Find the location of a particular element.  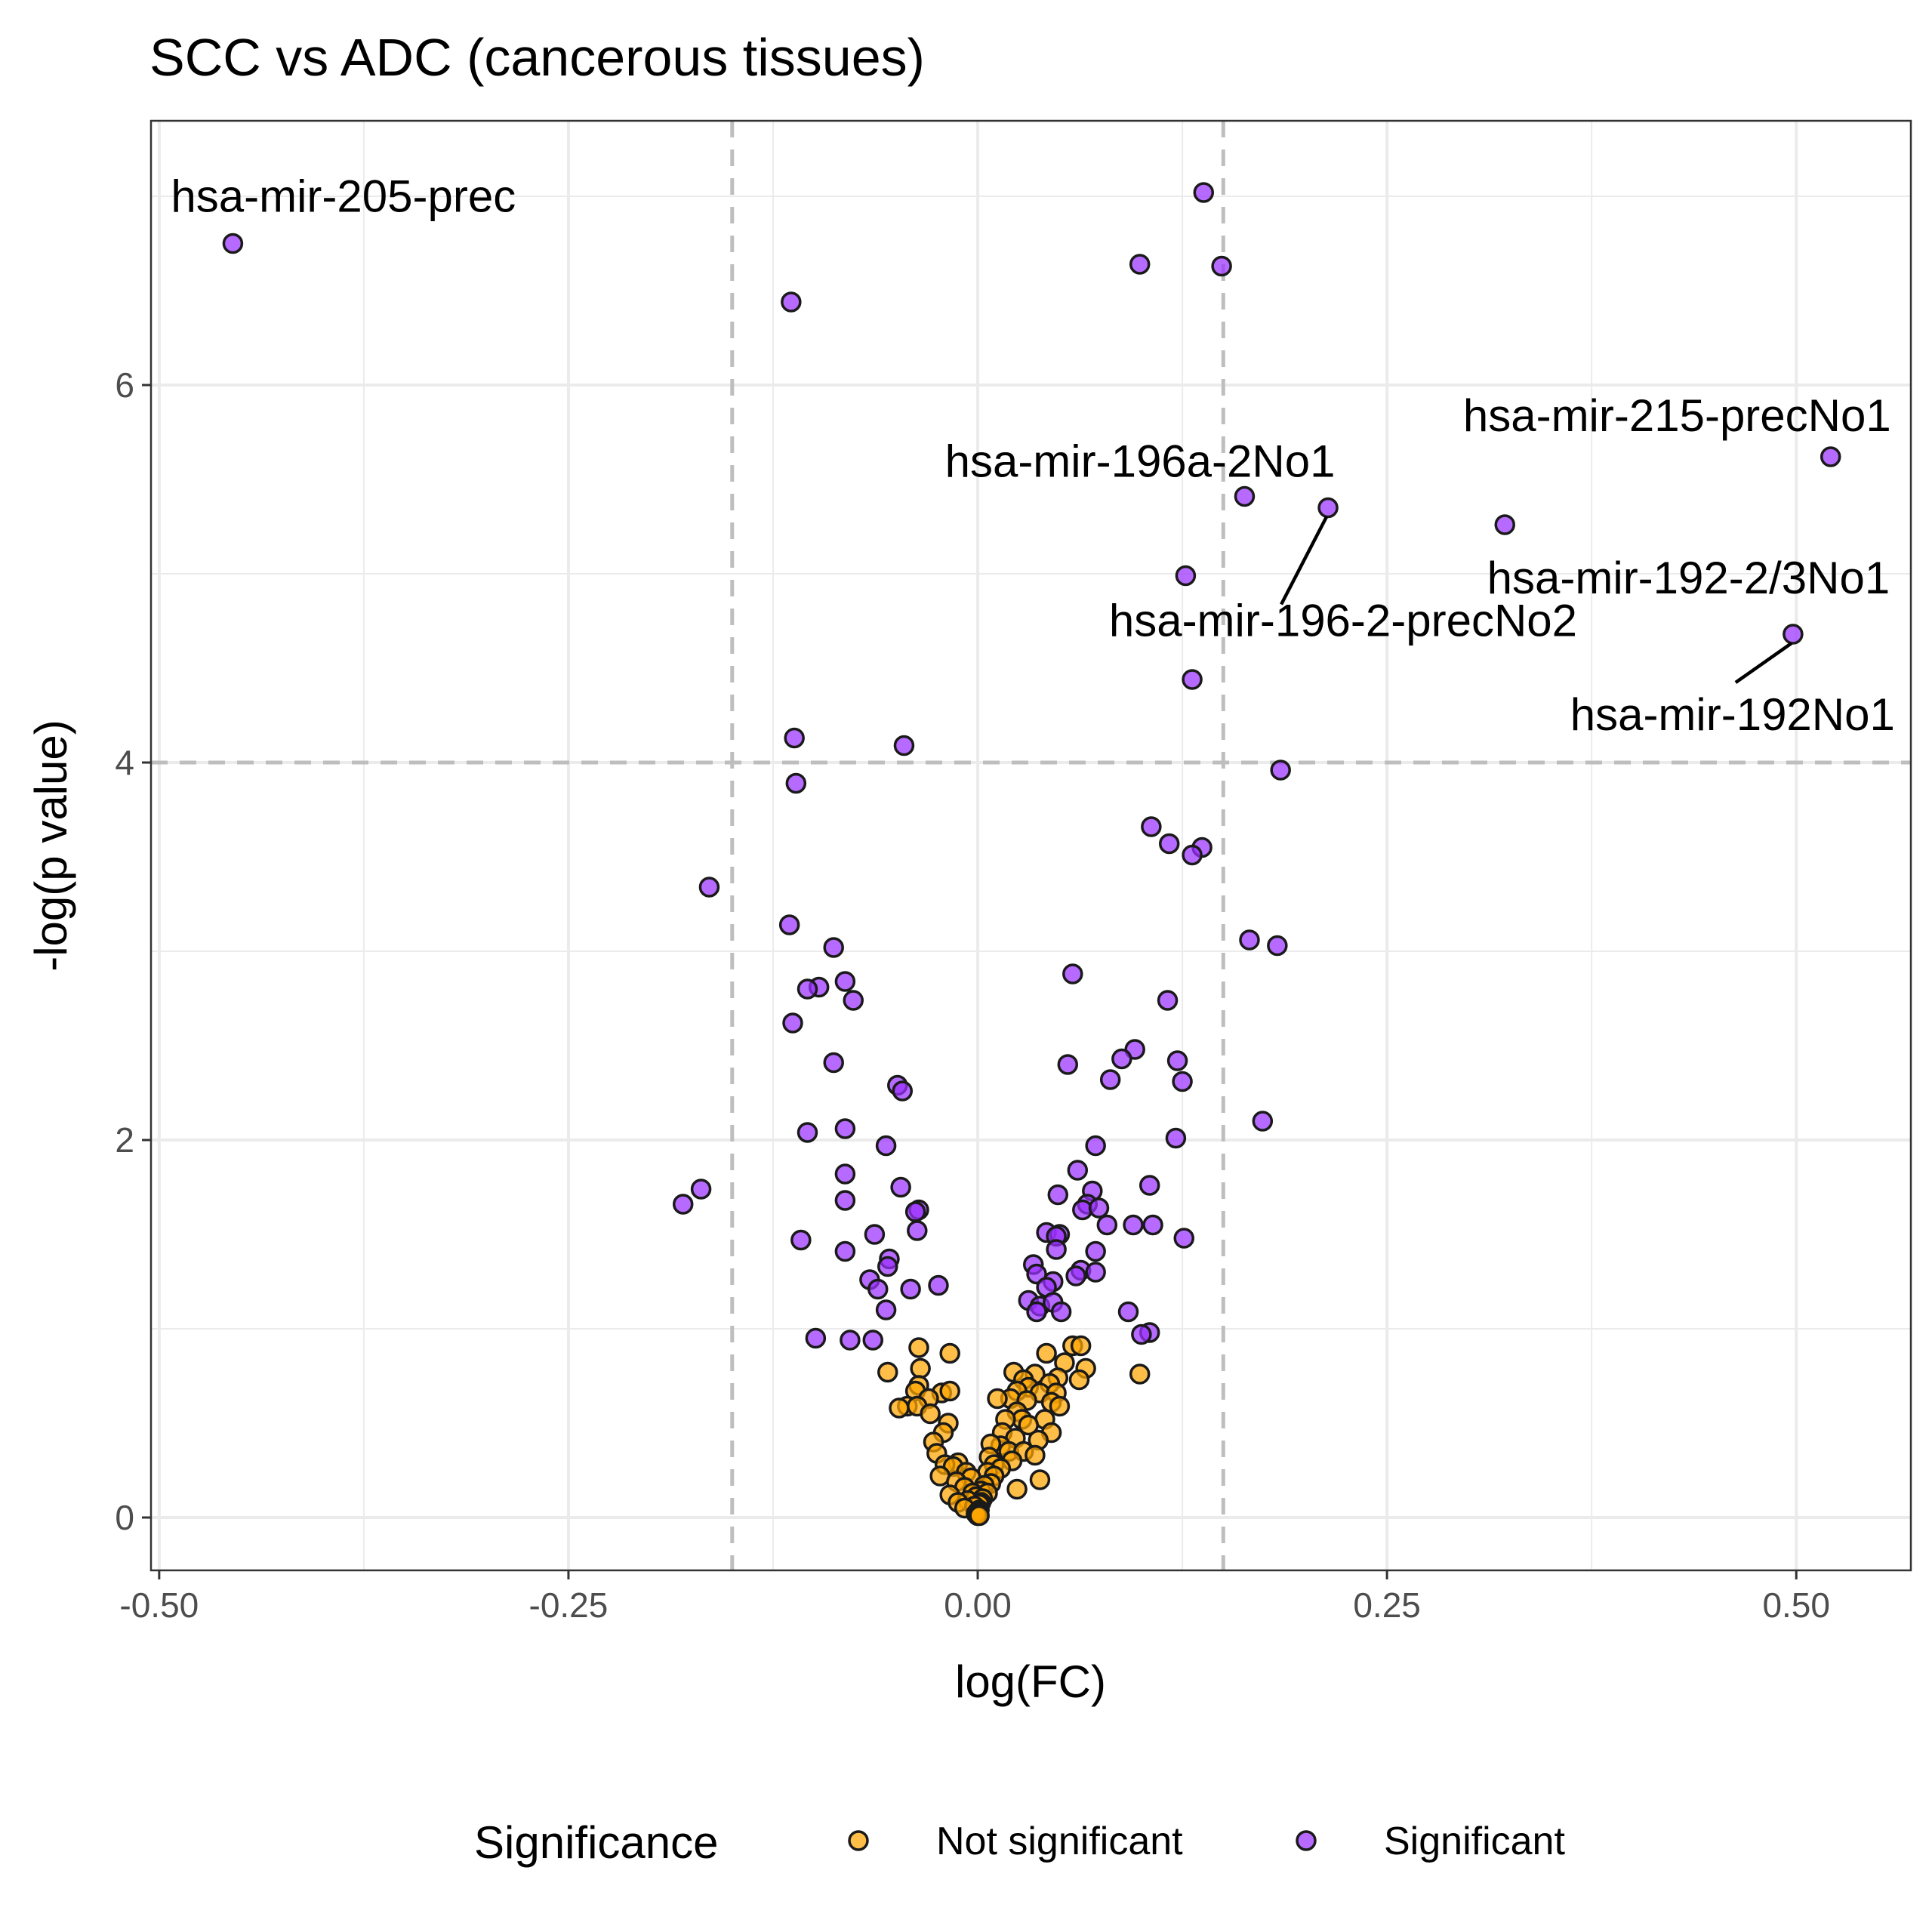

legend-title: Significance is located at coordinates (596, 1842).